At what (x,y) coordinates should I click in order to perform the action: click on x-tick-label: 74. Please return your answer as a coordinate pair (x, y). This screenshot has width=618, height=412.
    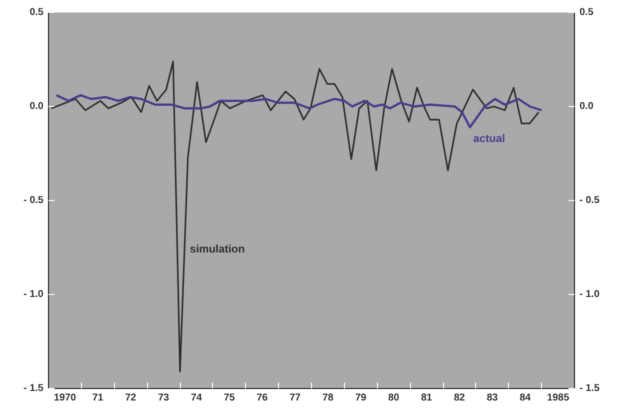
    Looking at the image, I should click on (196, 398).